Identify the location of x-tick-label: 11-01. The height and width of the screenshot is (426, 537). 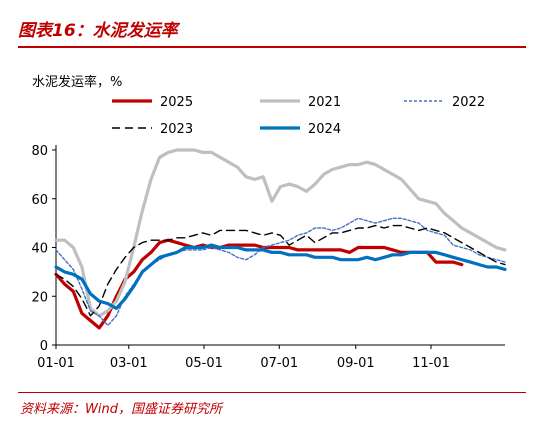
(431, 363).